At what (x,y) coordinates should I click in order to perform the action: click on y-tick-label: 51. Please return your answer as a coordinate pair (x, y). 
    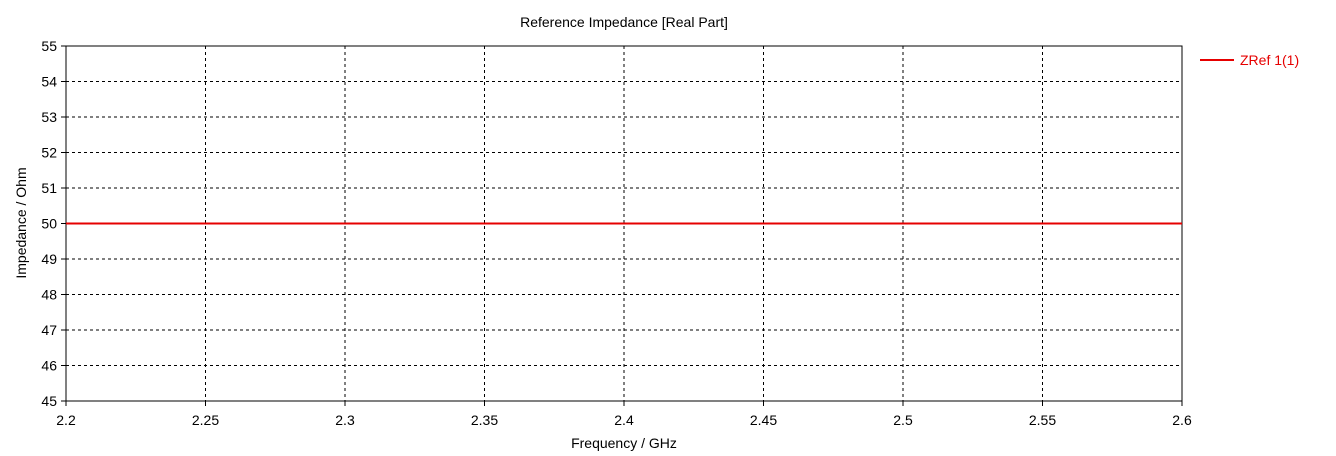
    Looking at the image, I should click on (49, 188).